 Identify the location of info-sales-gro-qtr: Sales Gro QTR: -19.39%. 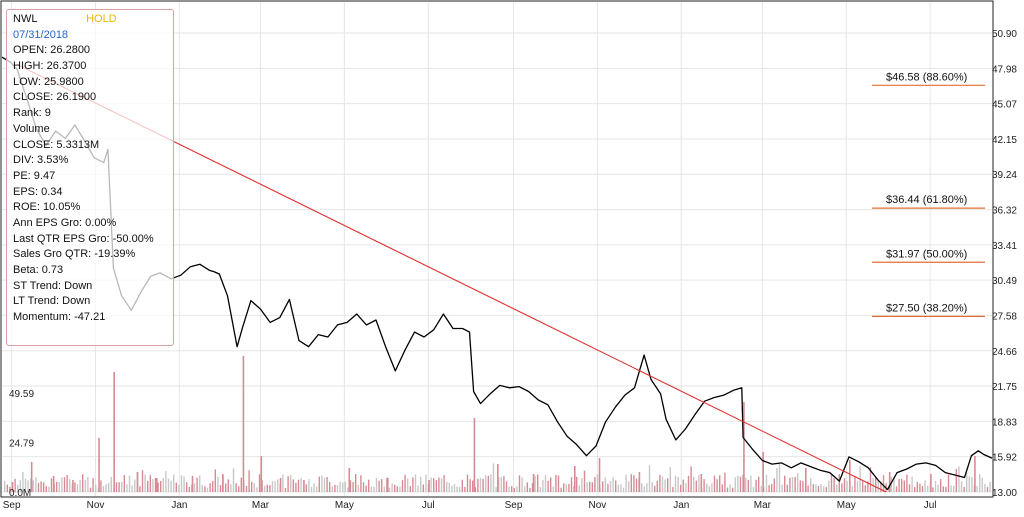
(74, 254).